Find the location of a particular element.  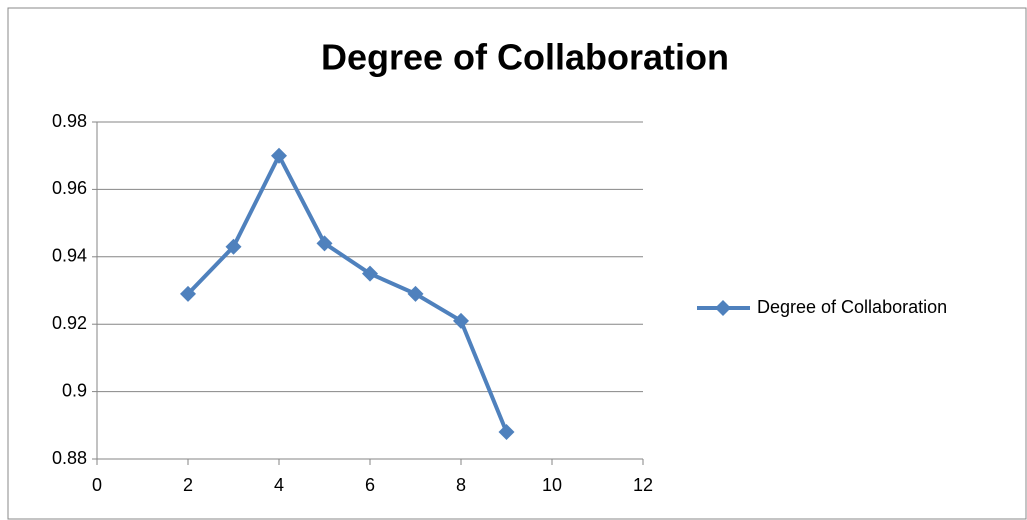

y-tick-label: 0.92 is located at coordinates (69, 323).